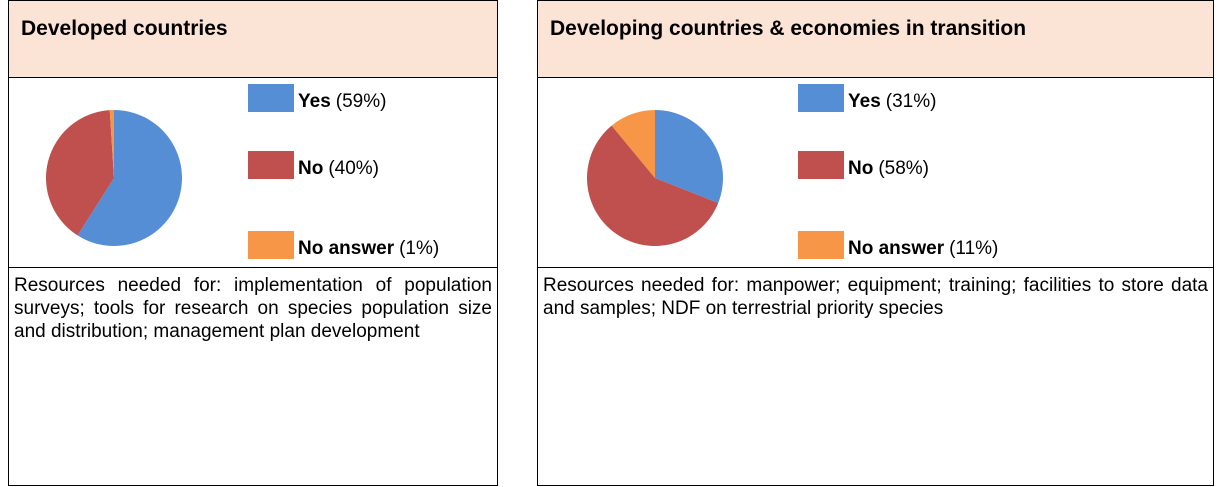  Describe the element at coordinates (792, 171) in the screenshot. I see `pie-chart: Yes (31%) No (58%) No answer (11%)` at that location.